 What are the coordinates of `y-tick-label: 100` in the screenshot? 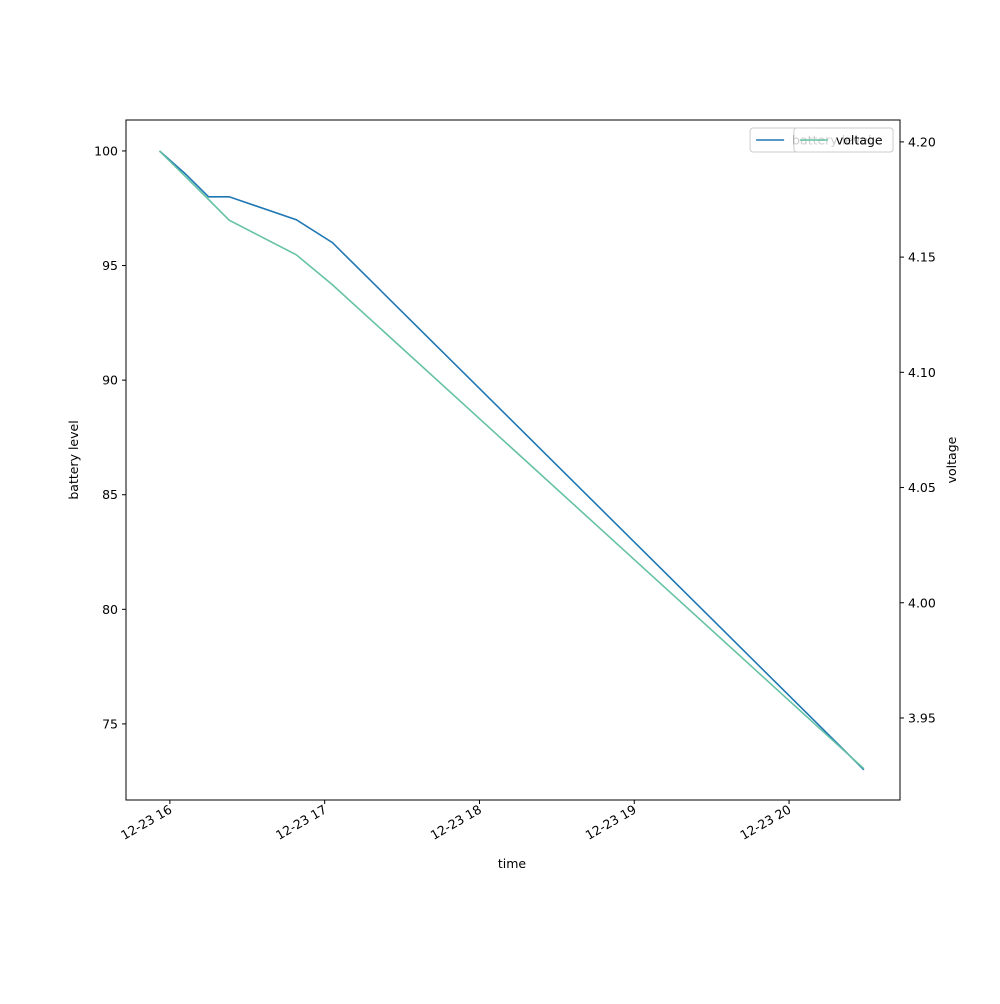 It's located at (106, 150).